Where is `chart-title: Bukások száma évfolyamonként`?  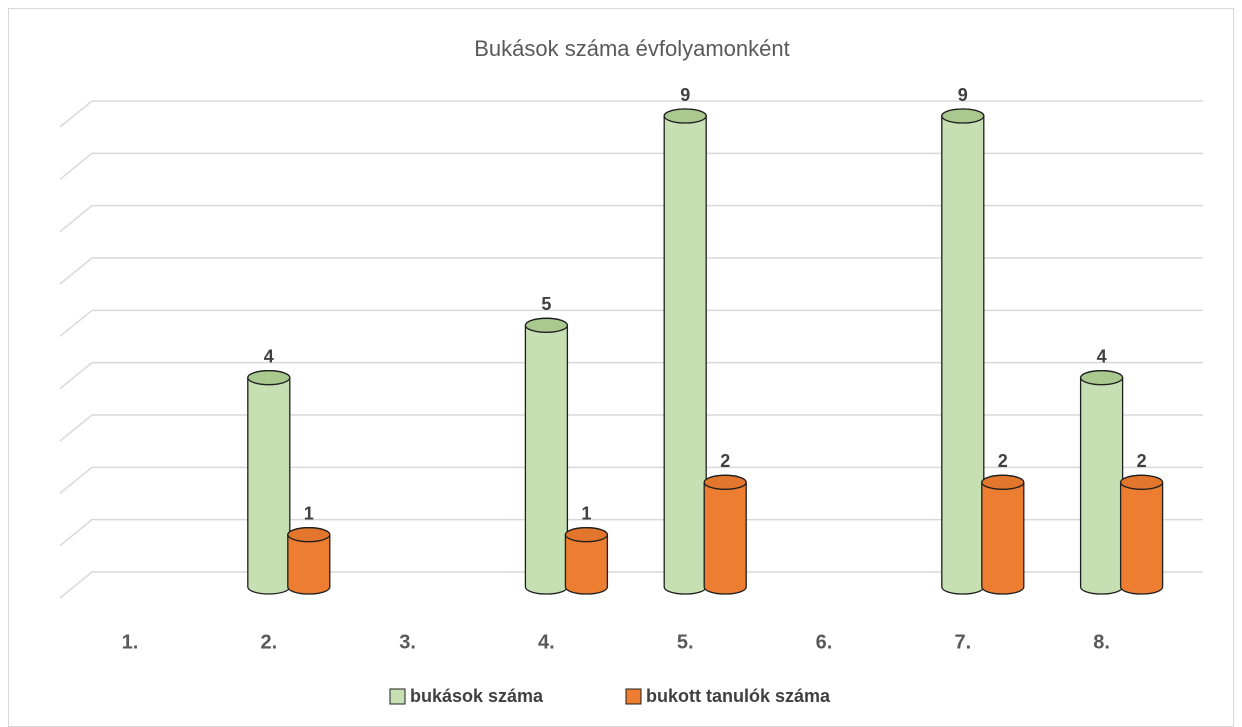 chart-title: Bukások száma évfolyamonként is located at coordinates (632, 48).